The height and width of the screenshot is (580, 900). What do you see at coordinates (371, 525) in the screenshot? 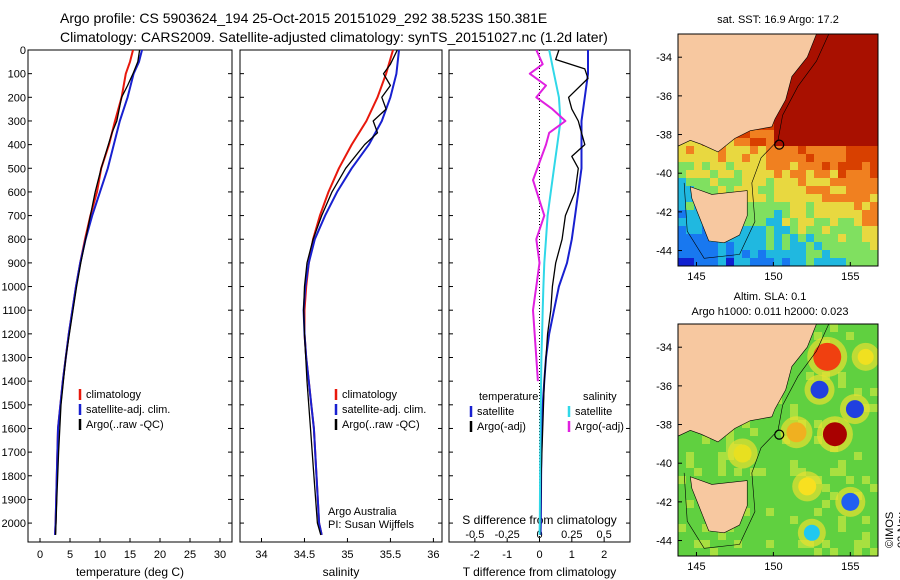
I see `annotation-text: PI: Susan Wijffels` at bounding box center [371, 525].